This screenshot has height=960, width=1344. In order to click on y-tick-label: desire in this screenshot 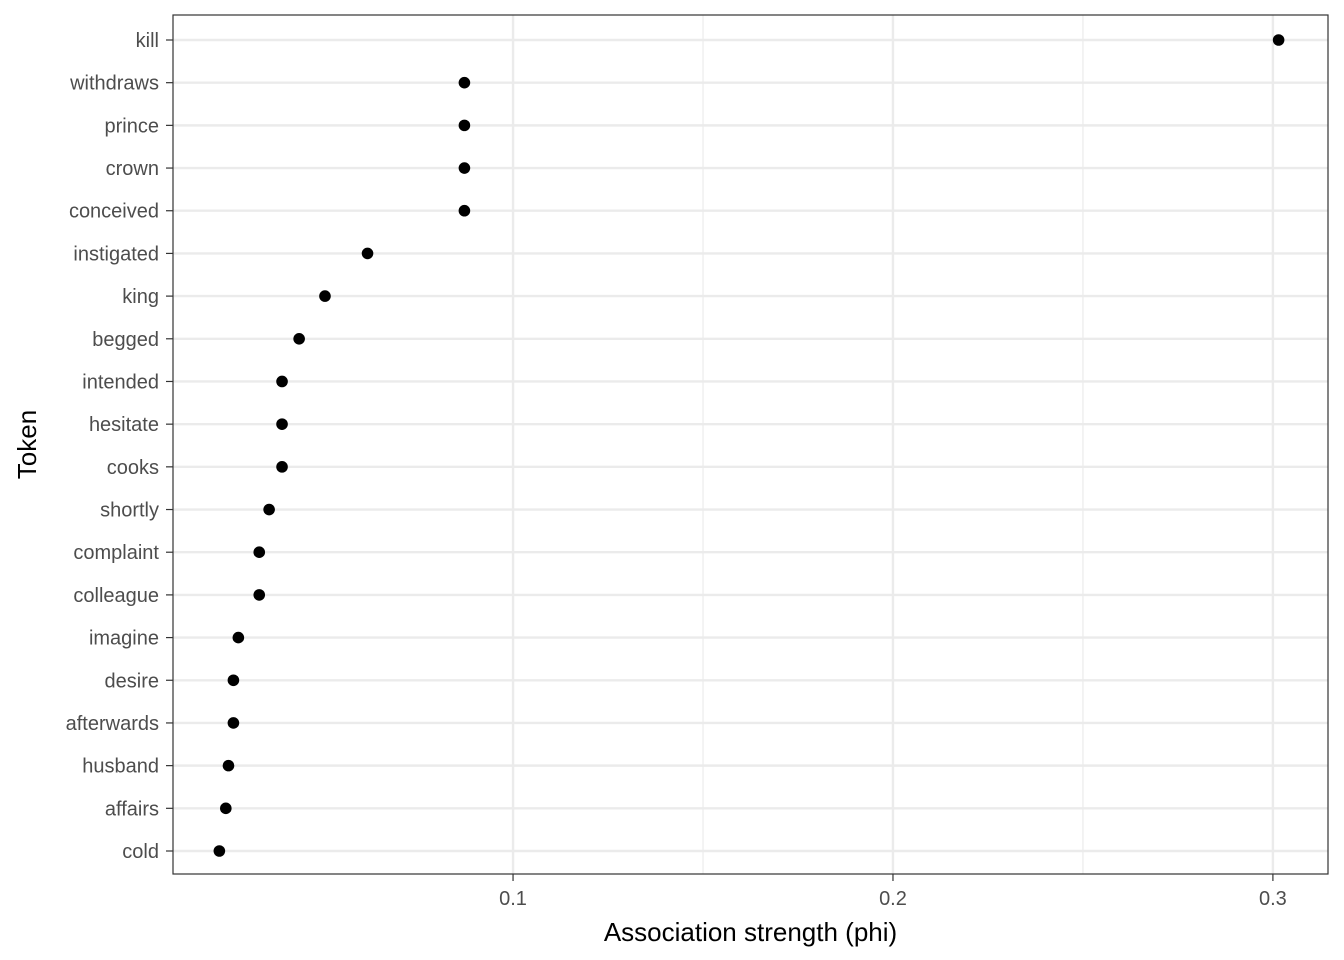, I will do `click(132, 681)`.